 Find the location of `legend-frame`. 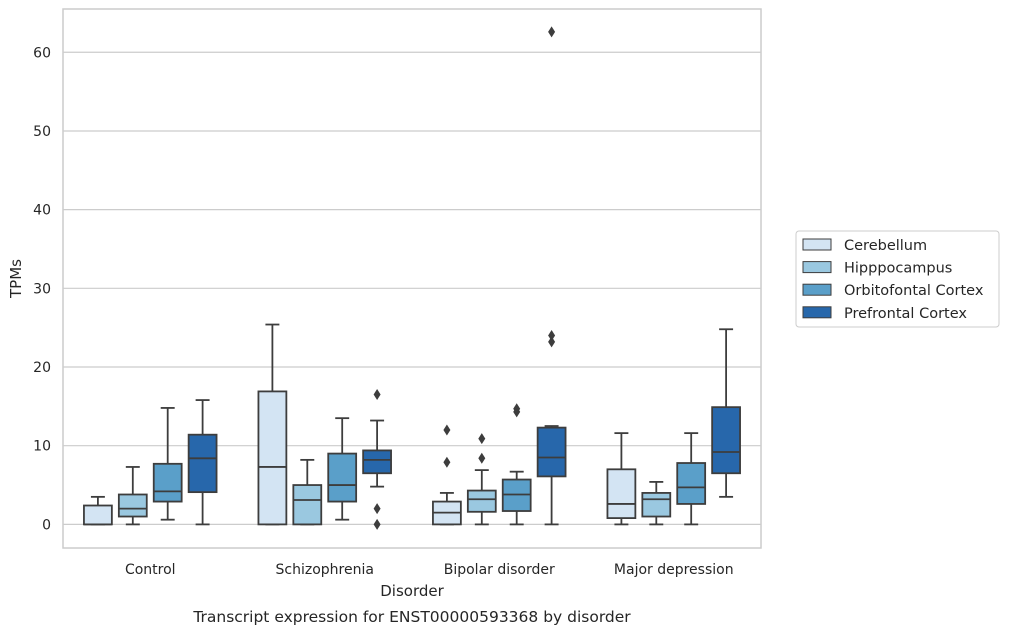

legend-frame is located at coordinates (897, 279).